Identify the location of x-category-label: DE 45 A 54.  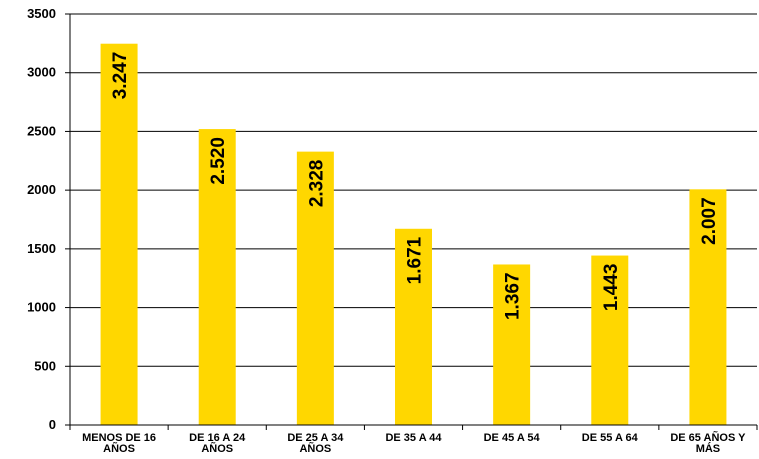
(512, 438).